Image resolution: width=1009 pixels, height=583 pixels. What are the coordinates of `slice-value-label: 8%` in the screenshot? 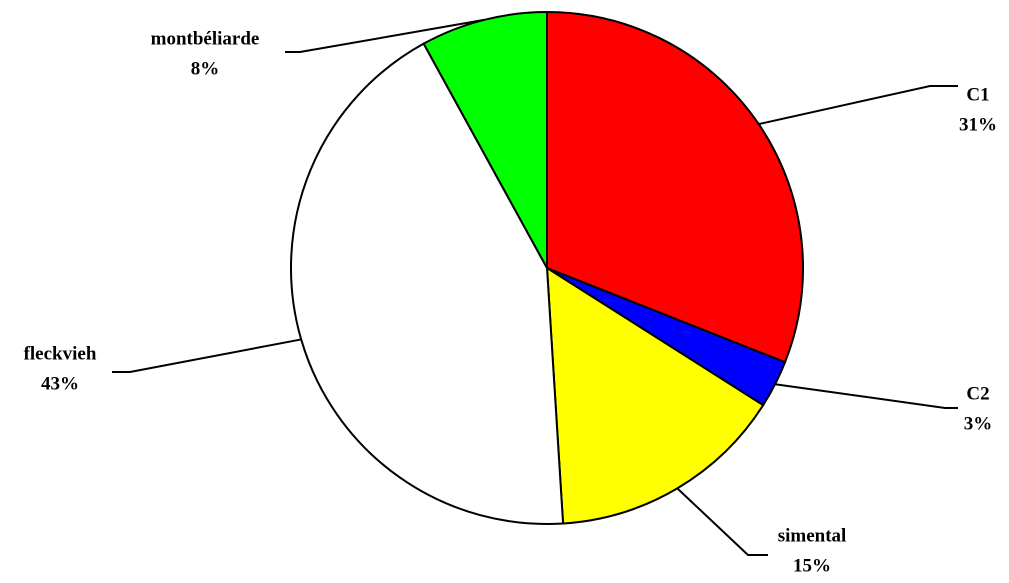 It's located at (205, 68).